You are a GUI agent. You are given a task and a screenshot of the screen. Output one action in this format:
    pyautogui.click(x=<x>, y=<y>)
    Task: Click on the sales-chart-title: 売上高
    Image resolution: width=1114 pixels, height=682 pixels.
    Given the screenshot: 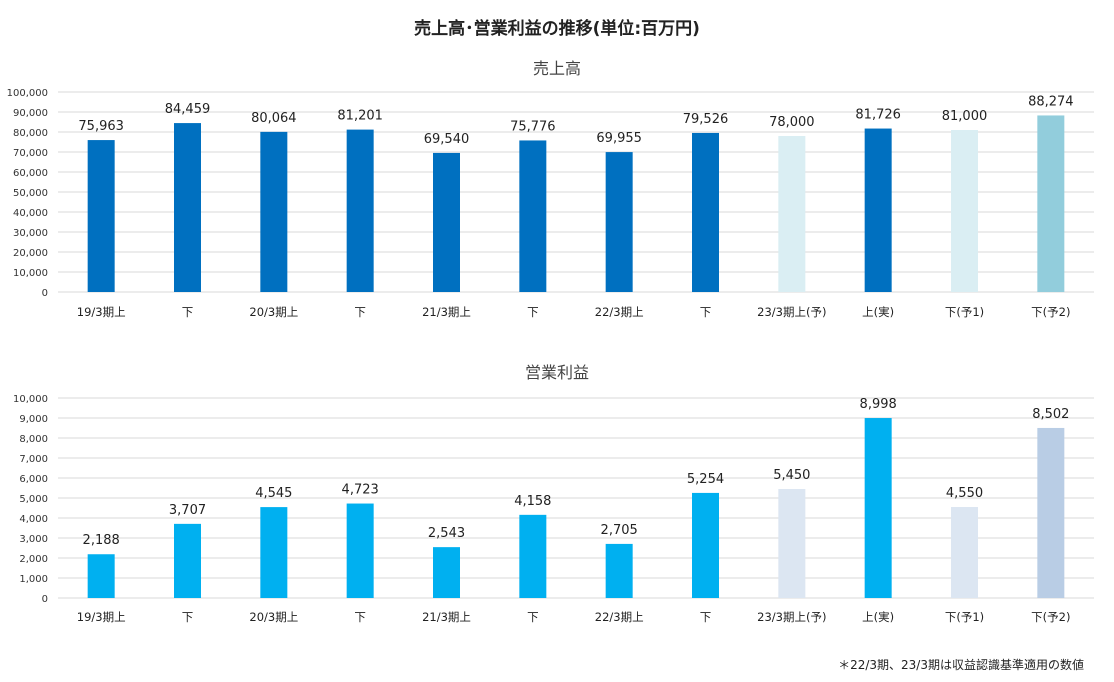 What is the action you would take?
    pyautogui.click(x=557, y=68)
    